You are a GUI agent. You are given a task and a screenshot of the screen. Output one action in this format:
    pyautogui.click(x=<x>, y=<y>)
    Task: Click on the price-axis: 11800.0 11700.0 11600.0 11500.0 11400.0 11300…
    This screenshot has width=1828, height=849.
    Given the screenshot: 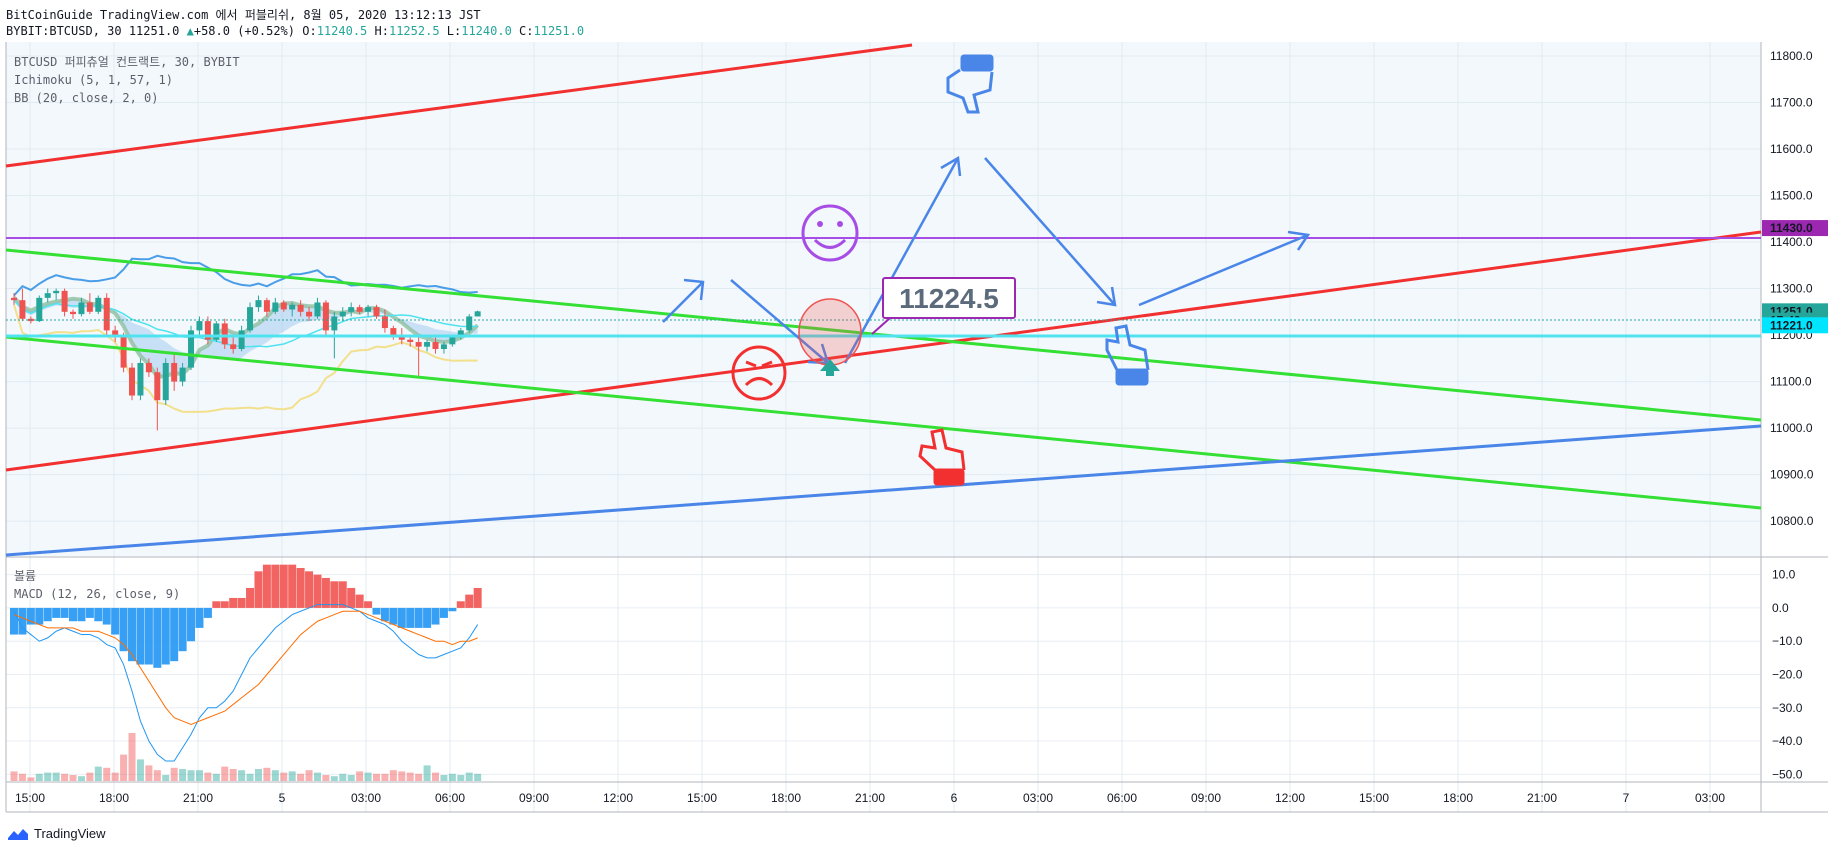 What is the action you would take?
    pyautogui.click(x=1795, y=288)
    